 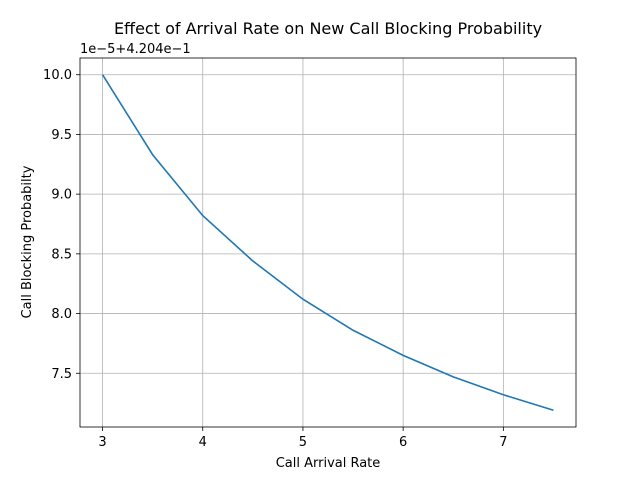 I want to click on y-tick-label: 8.0, so click(x=61, y=314).